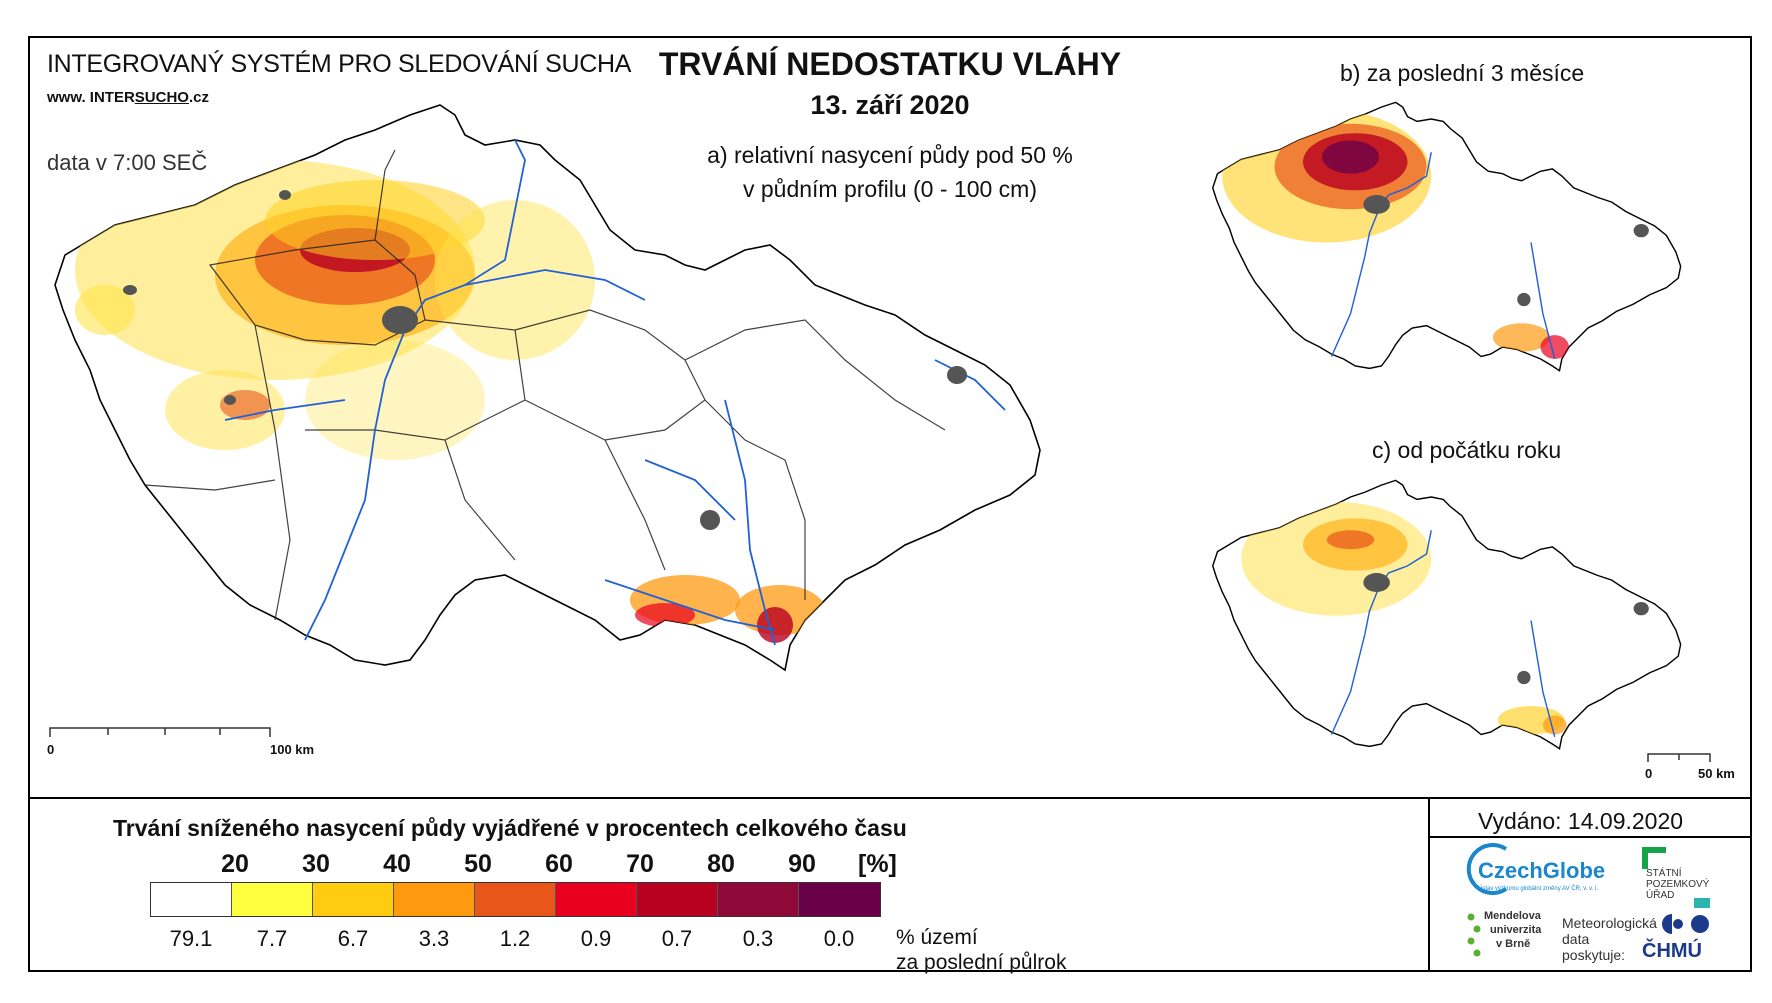 Image resolution: width=1772 pixels, height=1003 pixels. I want to click on scale-small-zero: 0, so click(1649, 773).